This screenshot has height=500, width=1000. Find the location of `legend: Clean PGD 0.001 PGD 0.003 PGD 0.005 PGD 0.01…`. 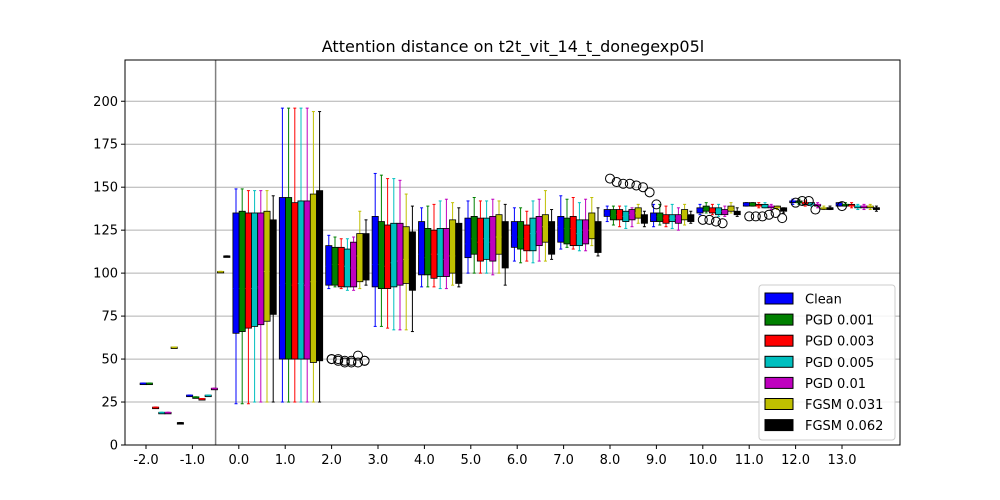

legend: Clean PGD 0.001 PGD 0.003 PGD 0.005 PGD 0.01… is located at coordinates (827, 362).